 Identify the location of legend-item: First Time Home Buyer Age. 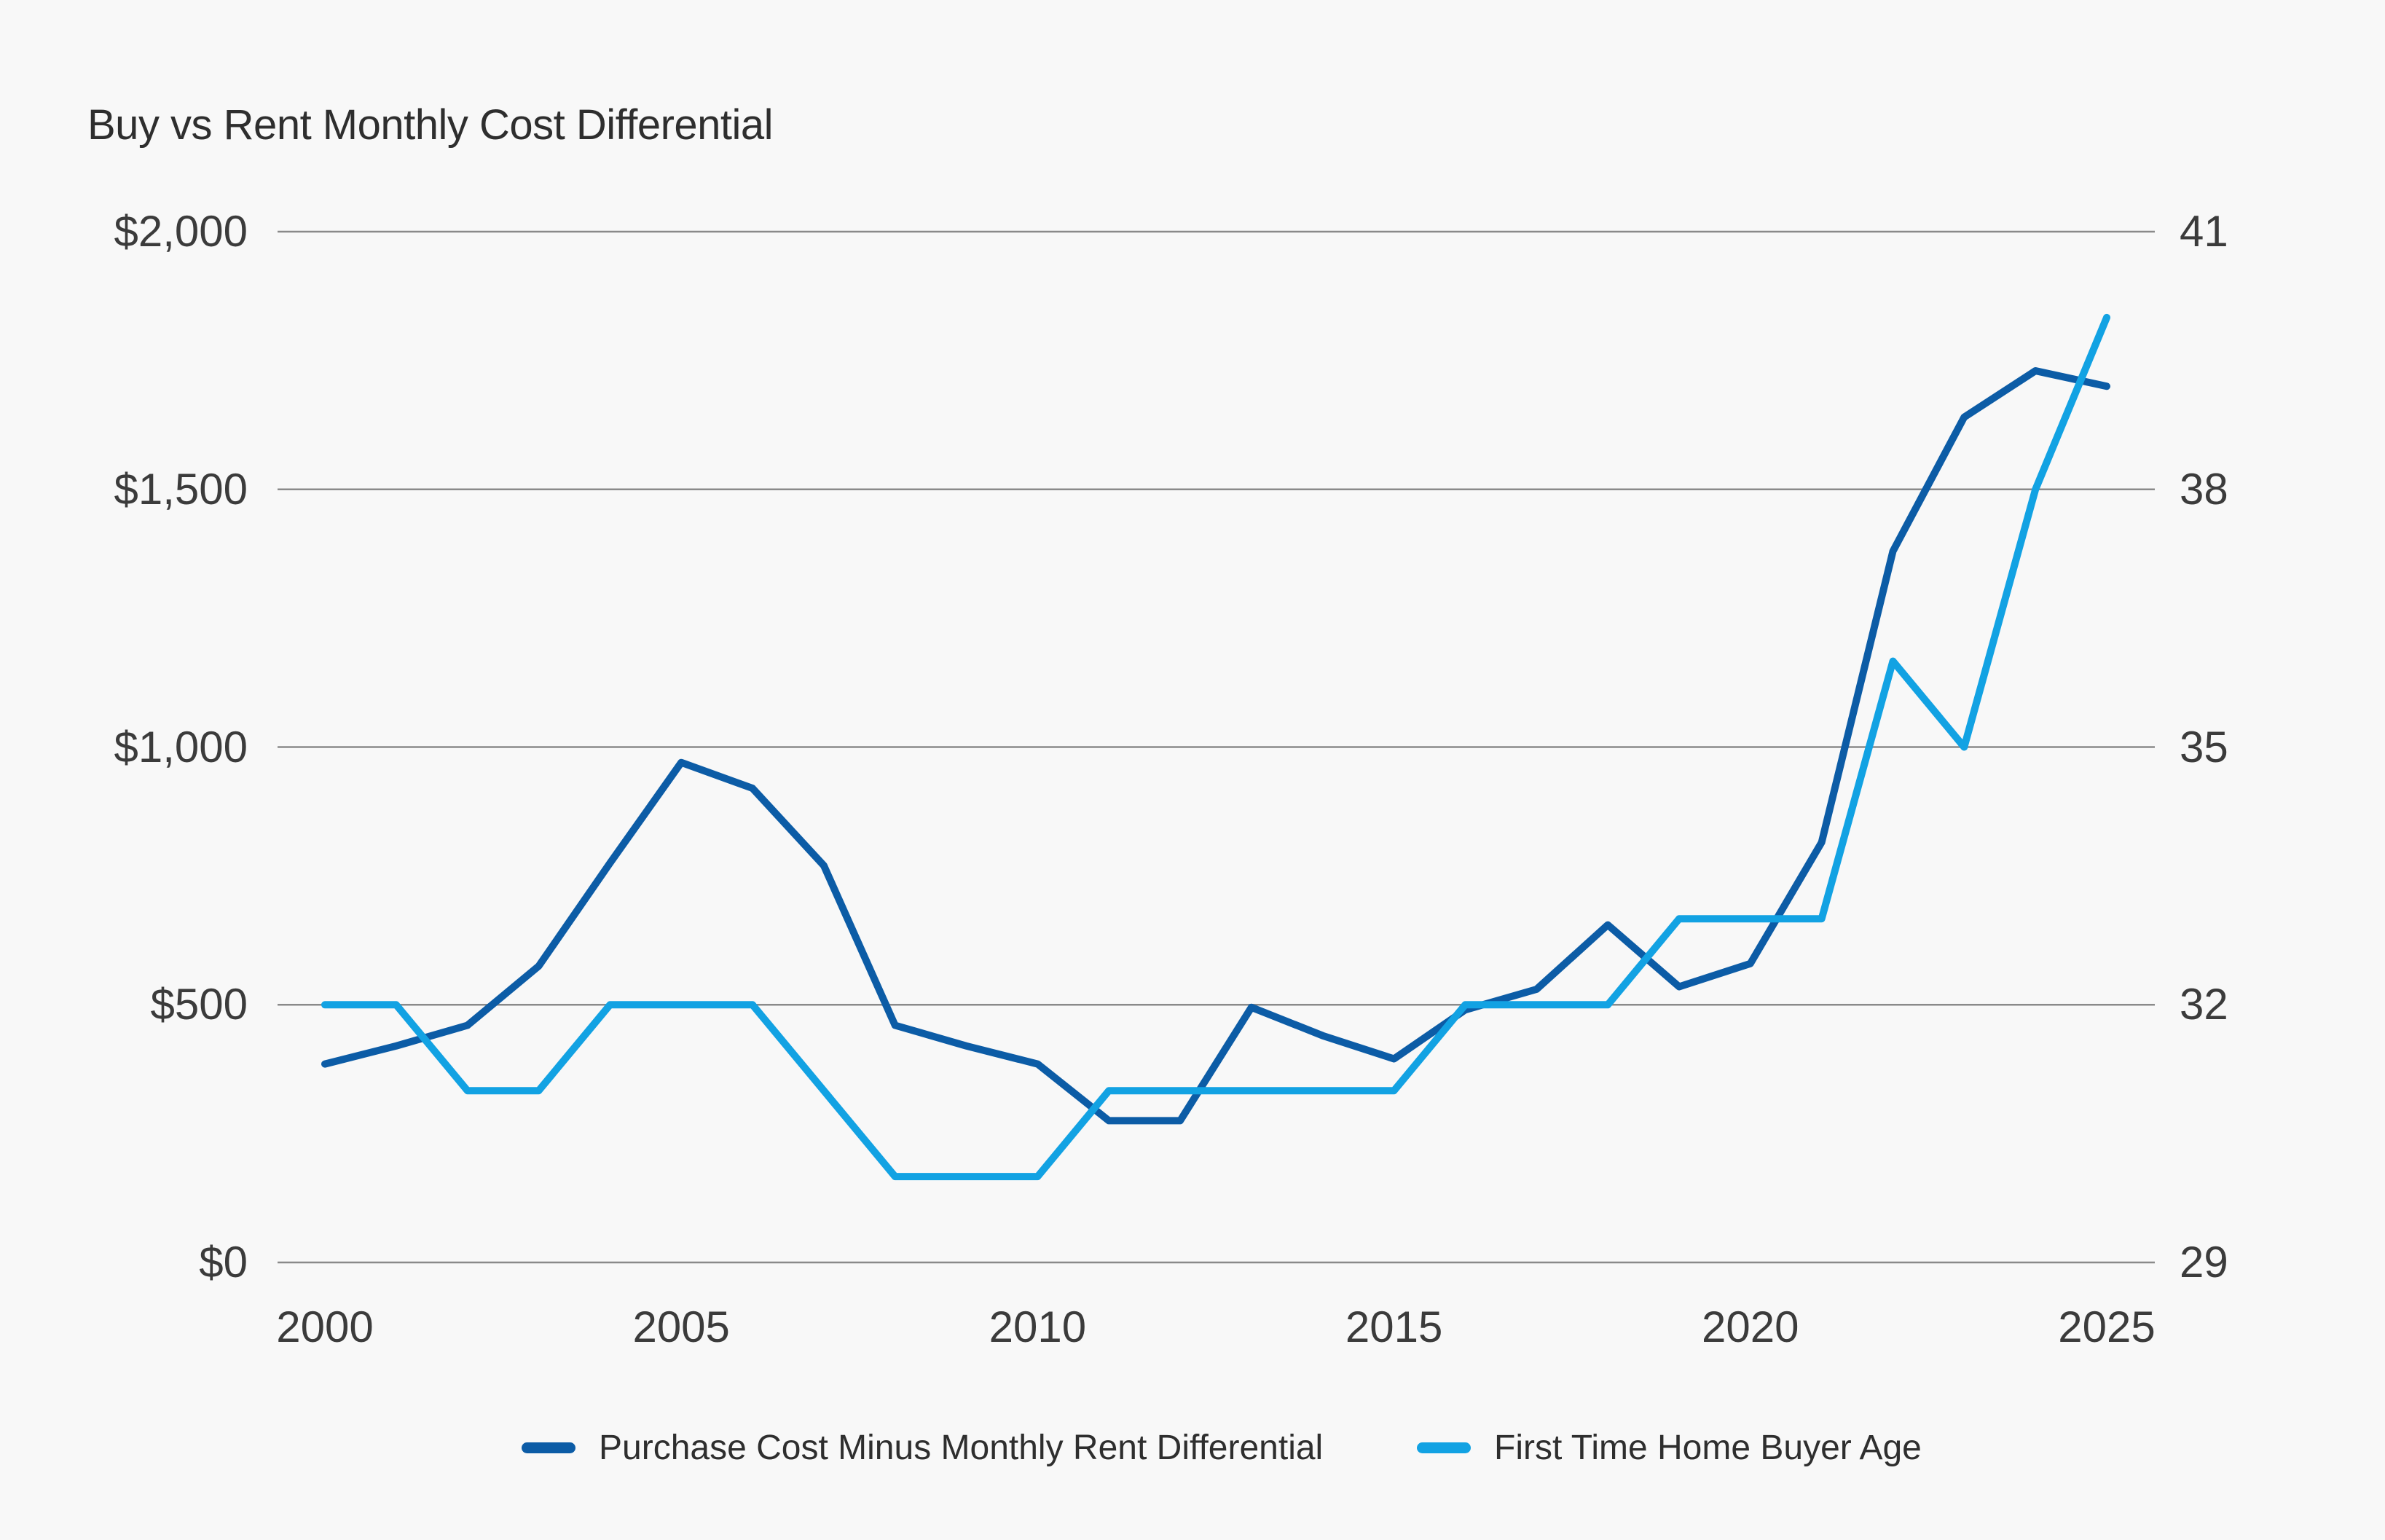
(1669, 1447).